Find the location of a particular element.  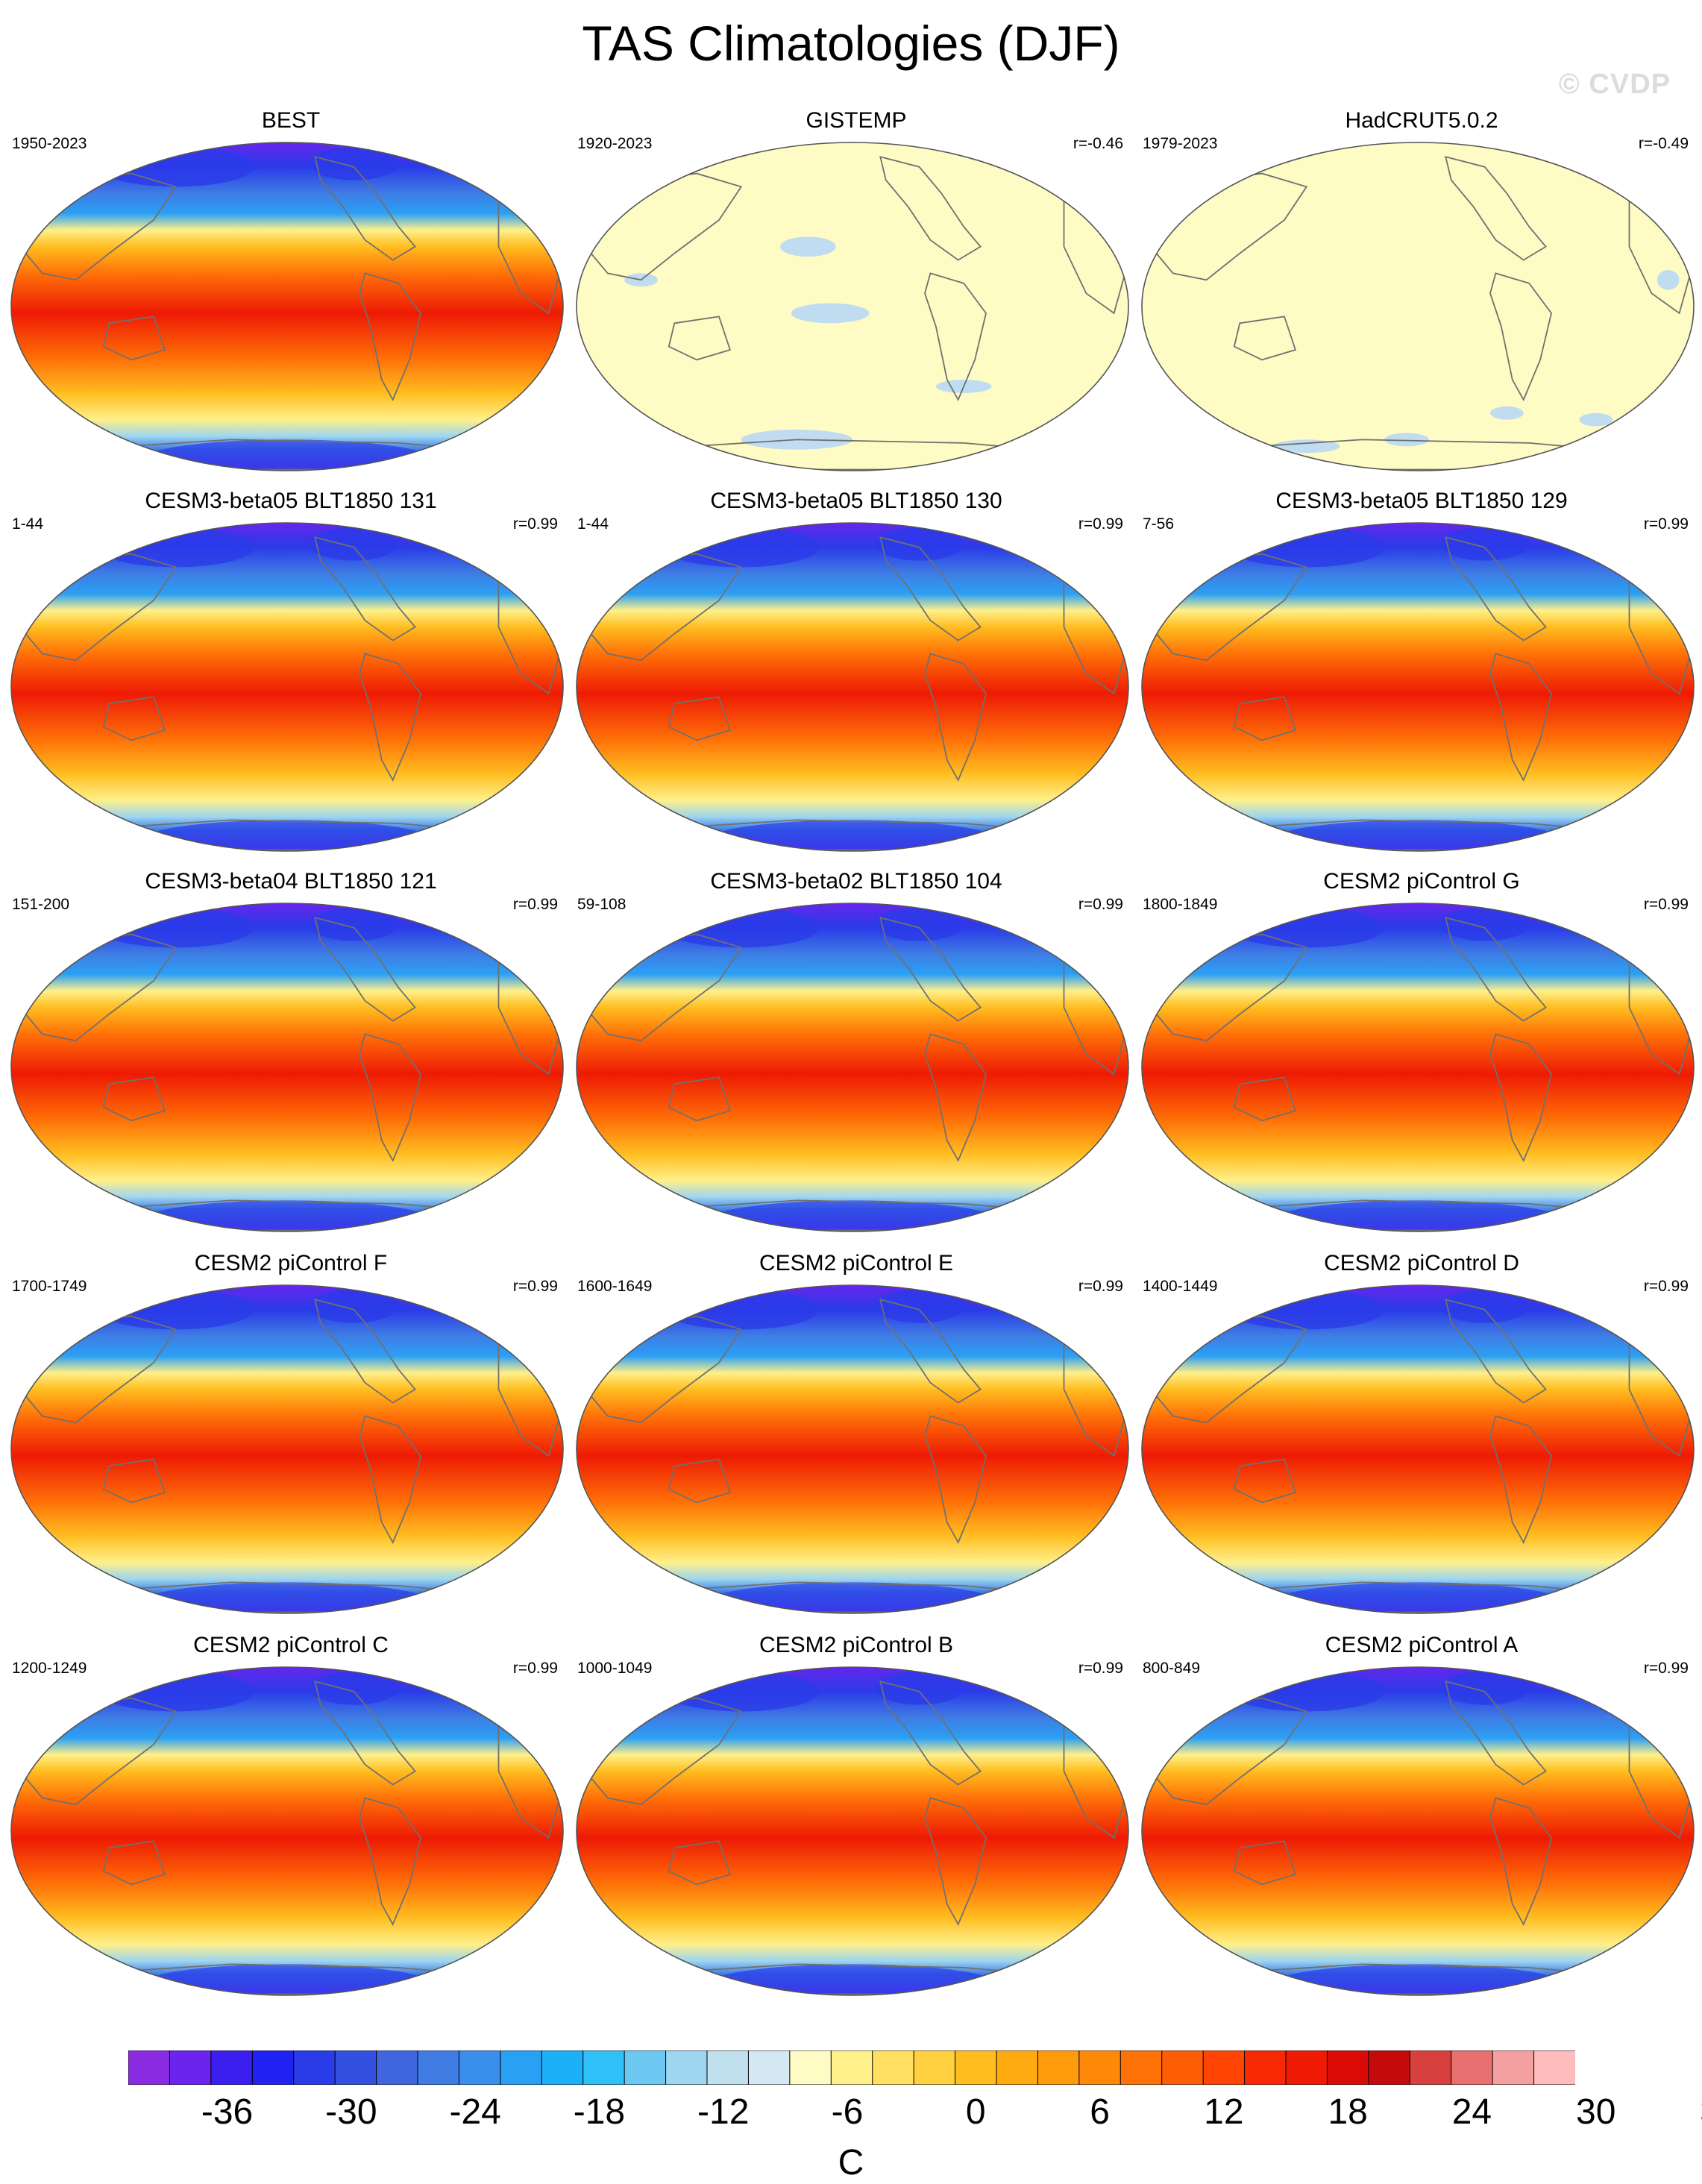

panel-years: 1950-2023 is located at coordinates (49, 143).